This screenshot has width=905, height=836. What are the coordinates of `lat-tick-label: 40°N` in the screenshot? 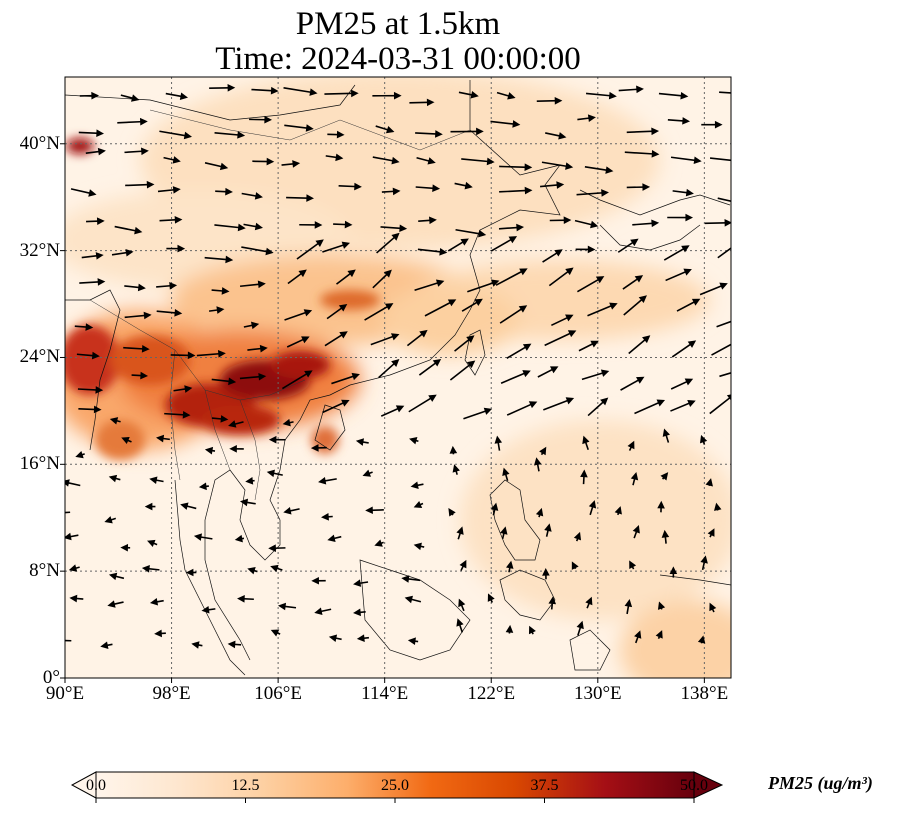 It's located at (39, 143).